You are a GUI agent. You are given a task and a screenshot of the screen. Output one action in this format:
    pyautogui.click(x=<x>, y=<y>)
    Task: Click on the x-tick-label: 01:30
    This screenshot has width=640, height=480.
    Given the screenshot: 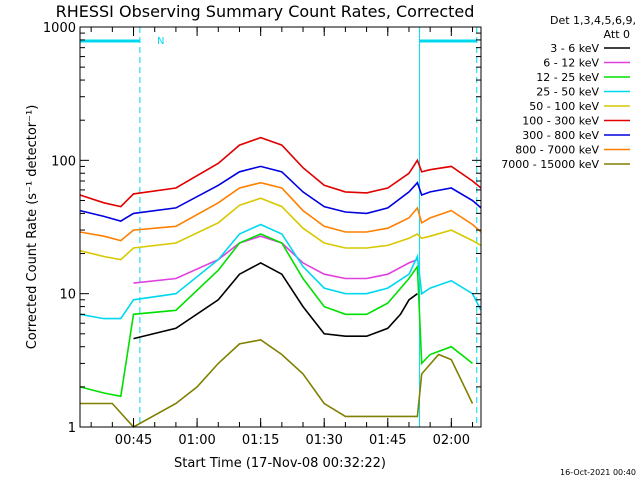 What is the action you would take?
    pyautogui.click(x=323, y=440)
    